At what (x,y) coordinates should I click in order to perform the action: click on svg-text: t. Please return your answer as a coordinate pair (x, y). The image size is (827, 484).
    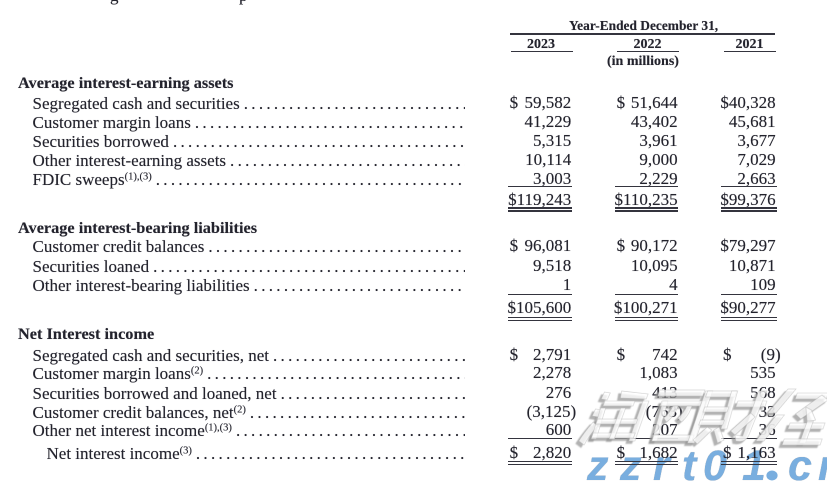
    Looking at the image, I should click on (690, 463).